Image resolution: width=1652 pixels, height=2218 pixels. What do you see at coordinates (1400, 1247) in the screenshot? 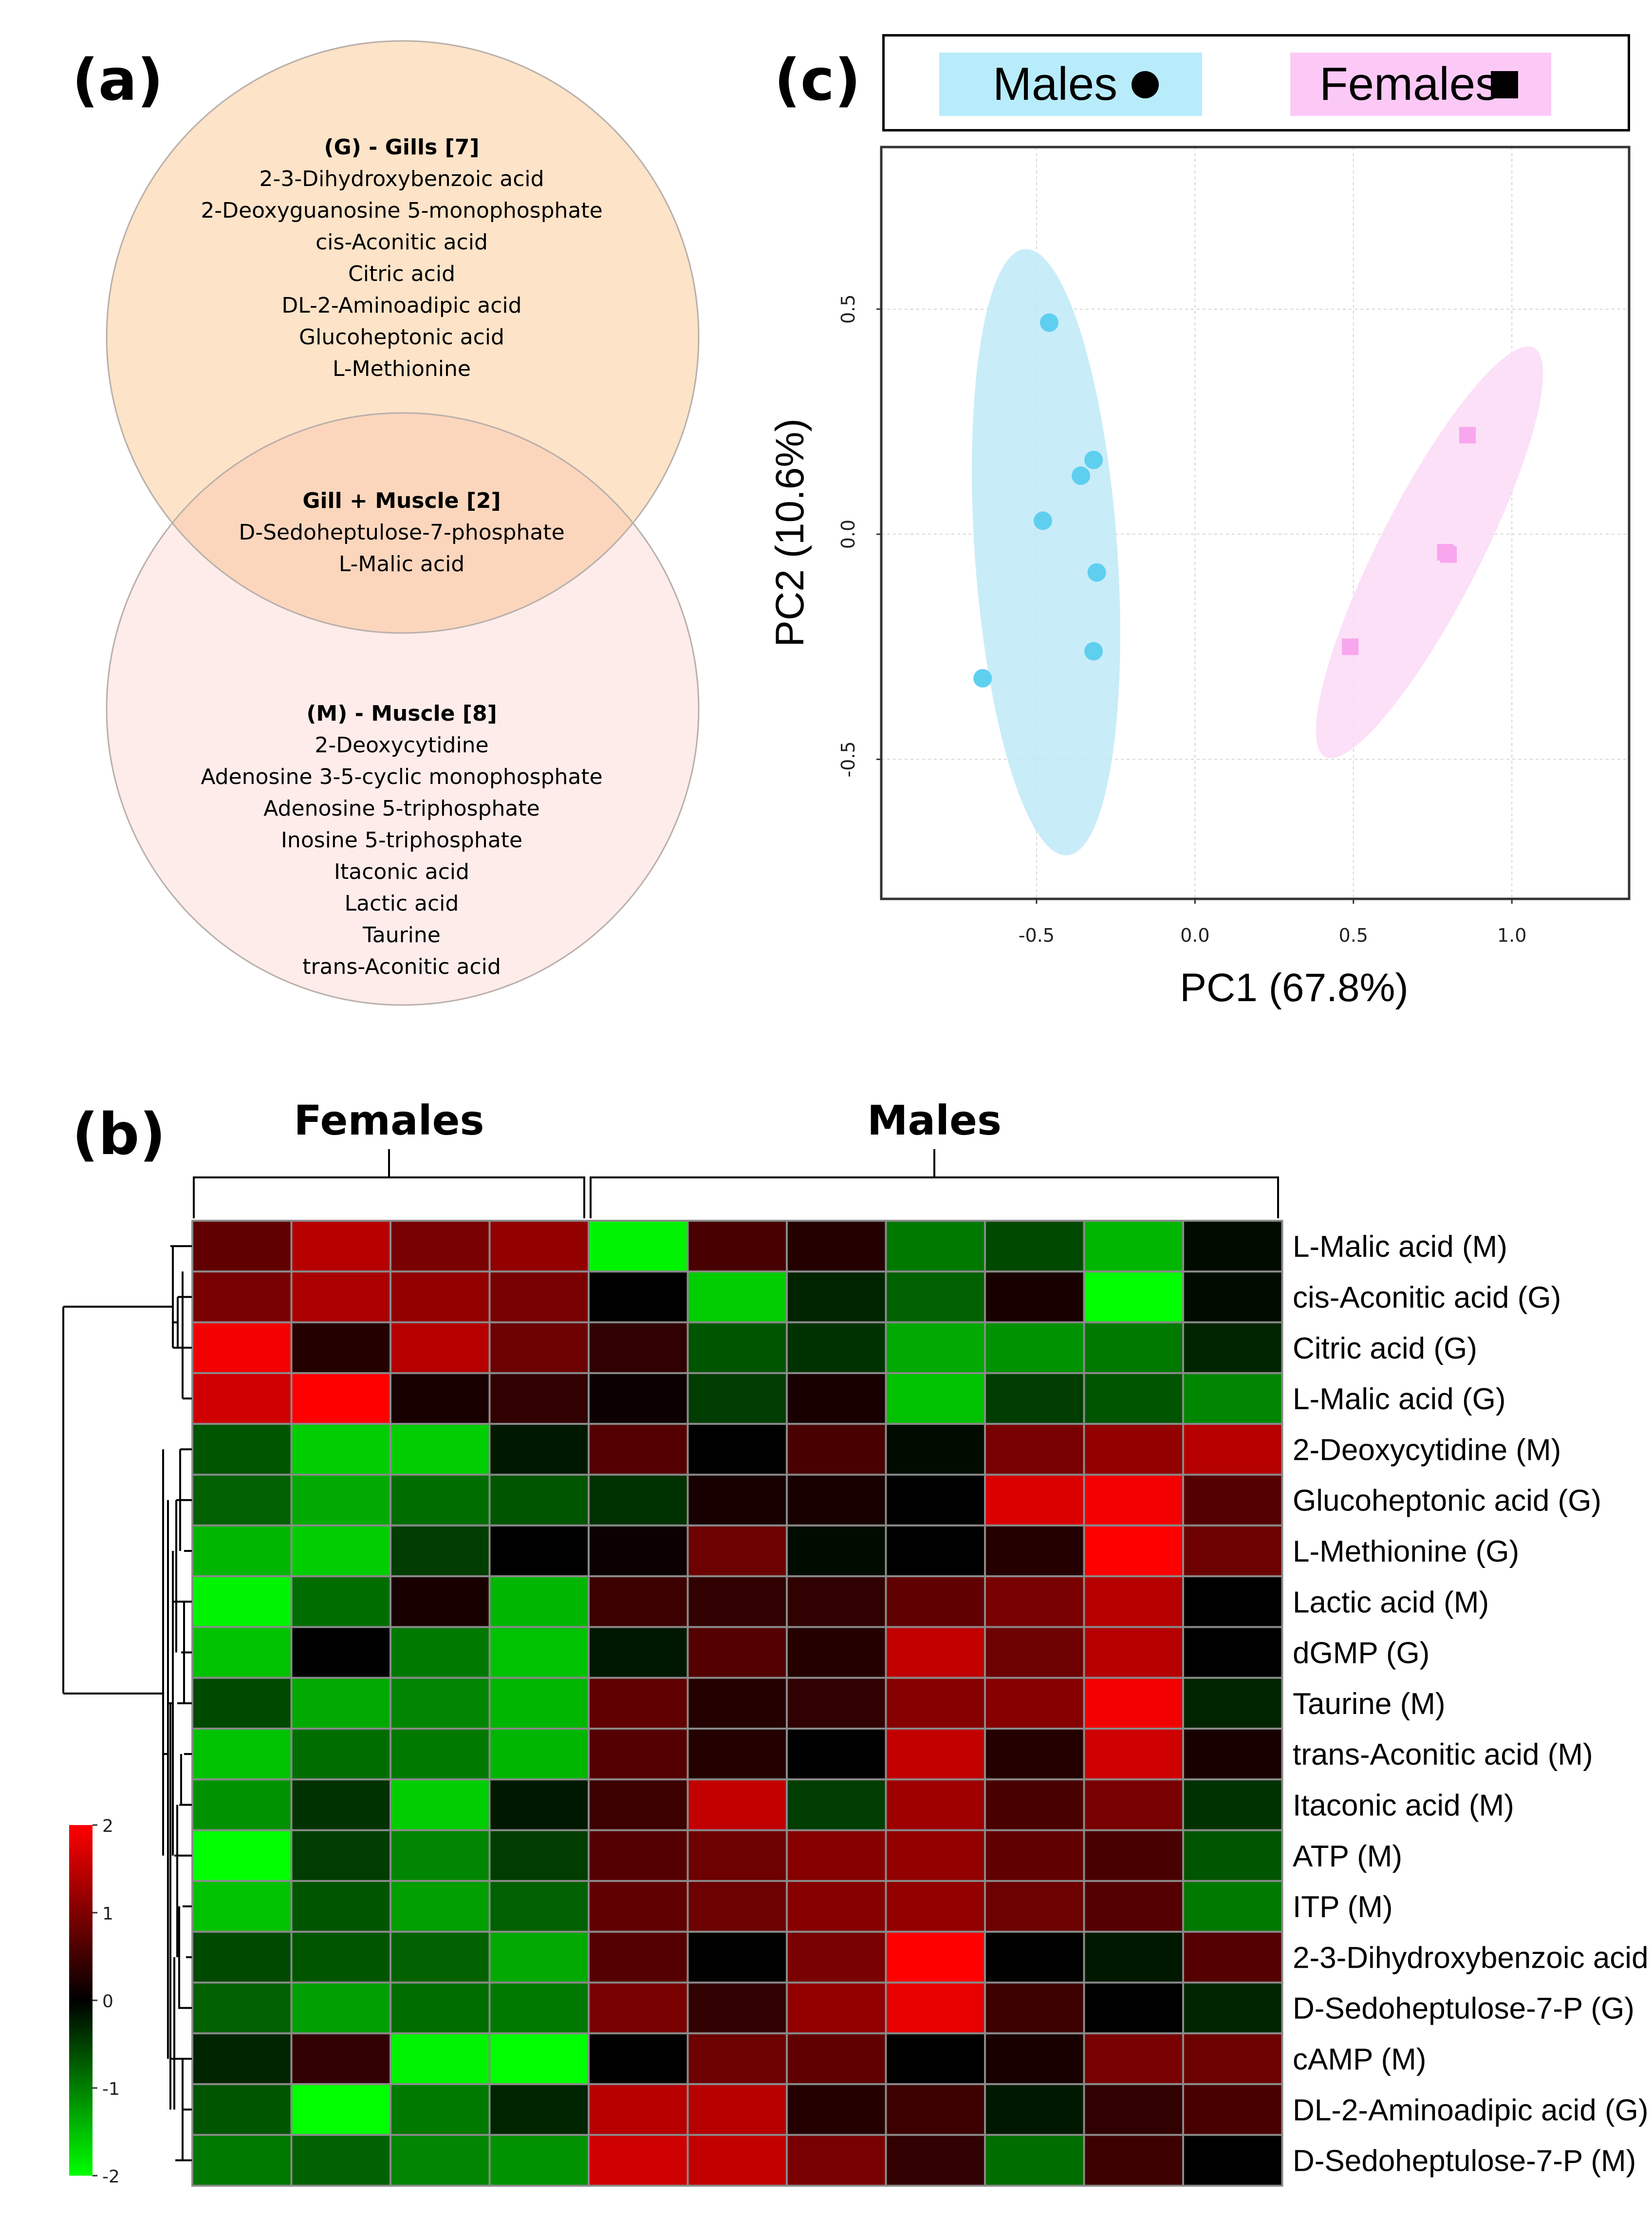
I see `heatmap-row-label: L-Malic acid (M)` at bounding box center [1400, 1247].